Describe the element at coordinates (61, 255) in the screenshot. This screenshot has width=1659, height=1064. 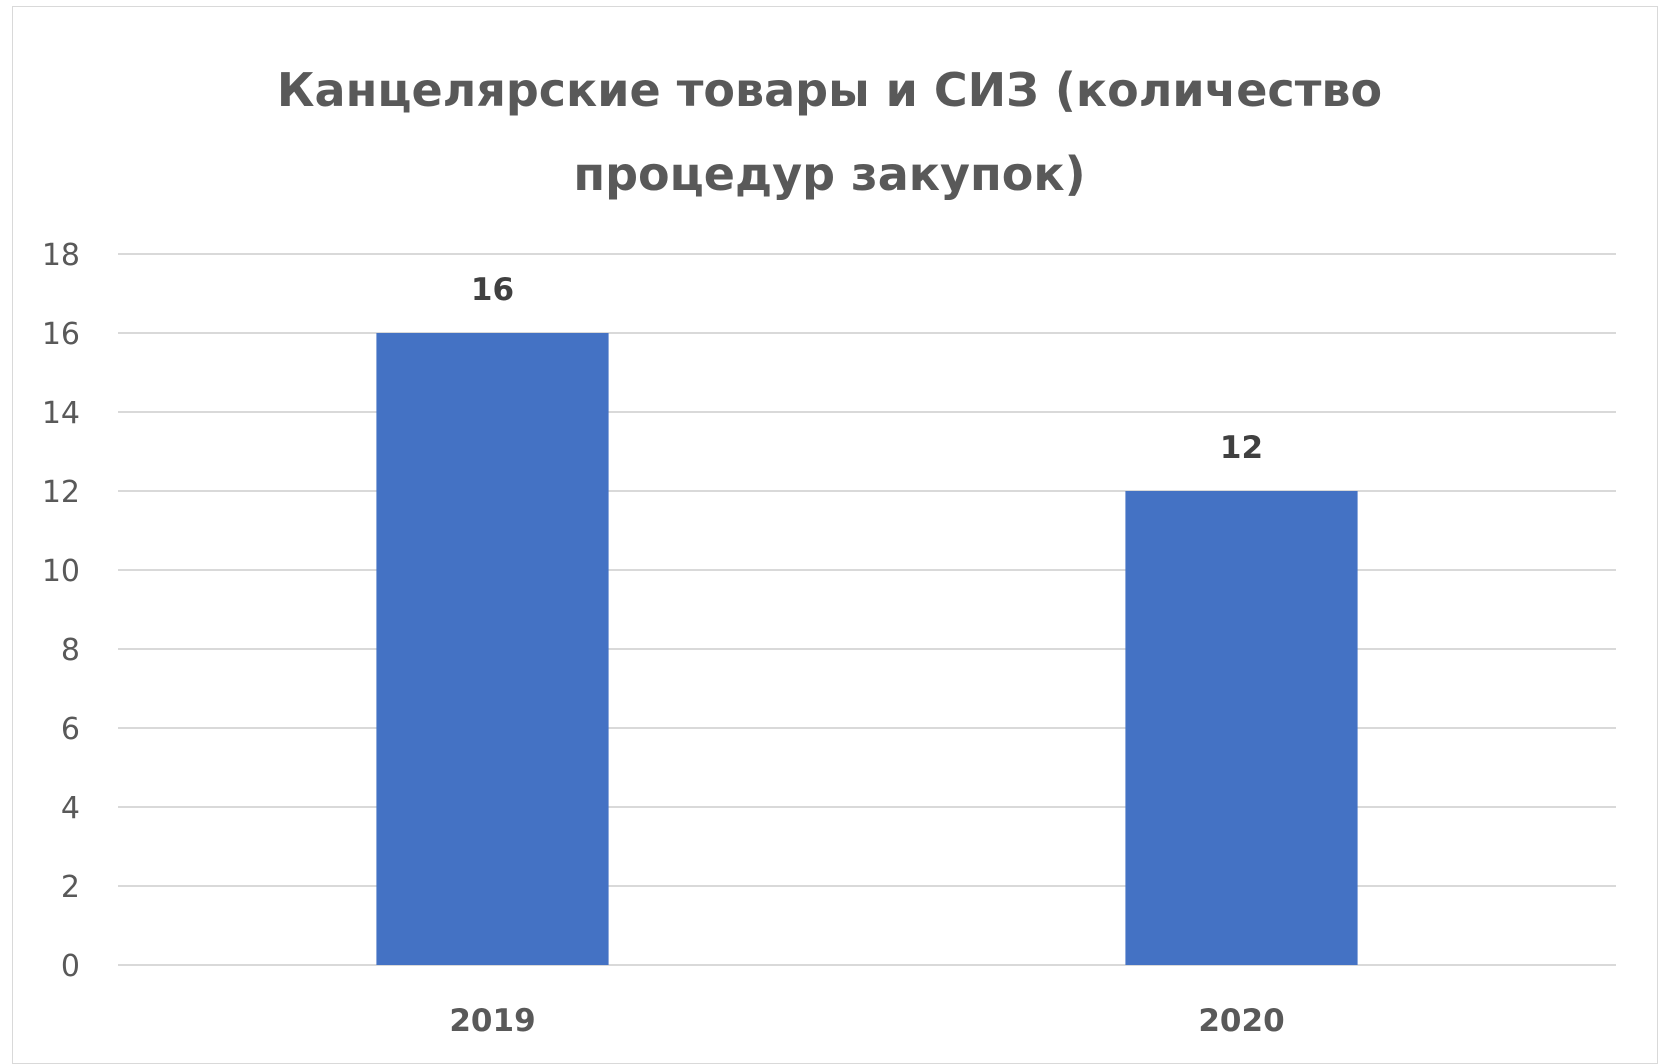
I see `y-tick-label: 18` at that location.